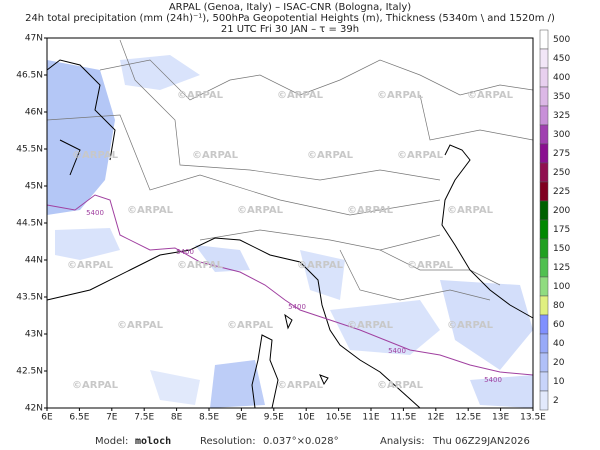  What do you see at coordinates (274, 418) in the screenshot?
I see `lon-tick-label: 9.5E` at bounding box center [274, 418].